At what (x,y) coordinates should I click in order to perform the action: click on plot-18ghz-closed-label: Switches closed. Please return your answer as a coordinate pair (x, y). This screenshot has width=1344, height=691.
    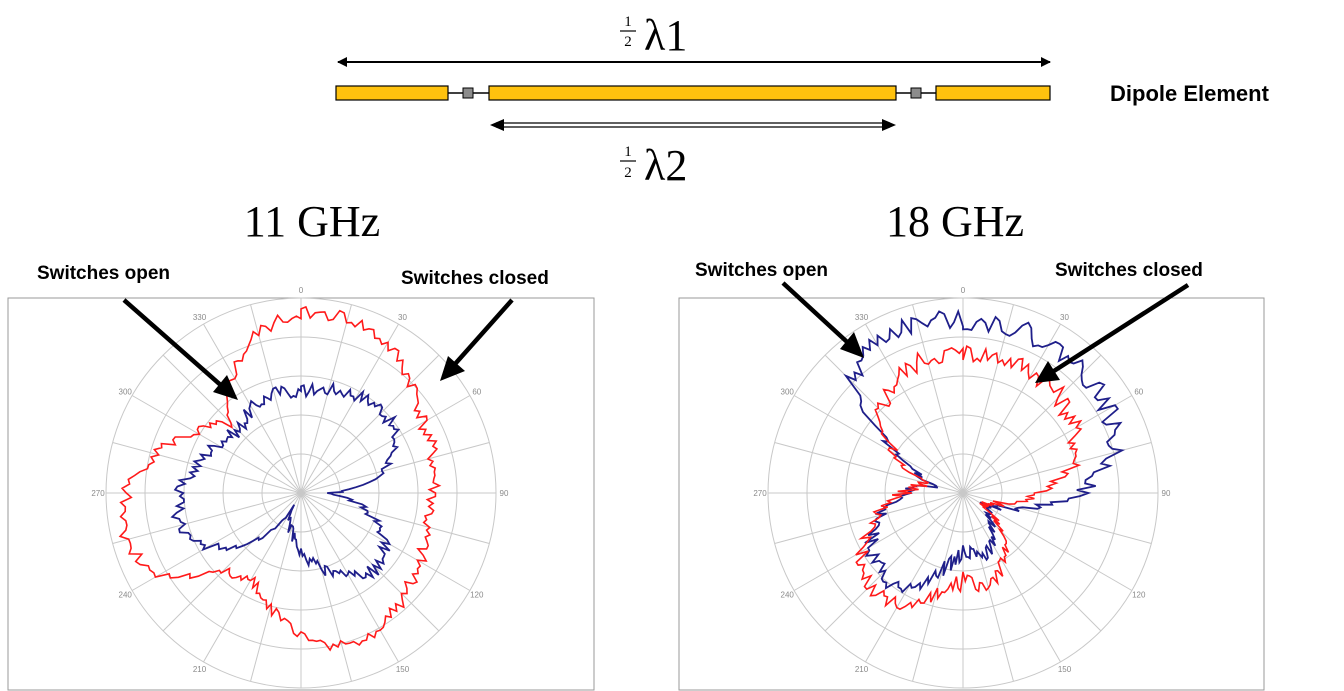
    Looking at the image, I should click on (1129, 270).